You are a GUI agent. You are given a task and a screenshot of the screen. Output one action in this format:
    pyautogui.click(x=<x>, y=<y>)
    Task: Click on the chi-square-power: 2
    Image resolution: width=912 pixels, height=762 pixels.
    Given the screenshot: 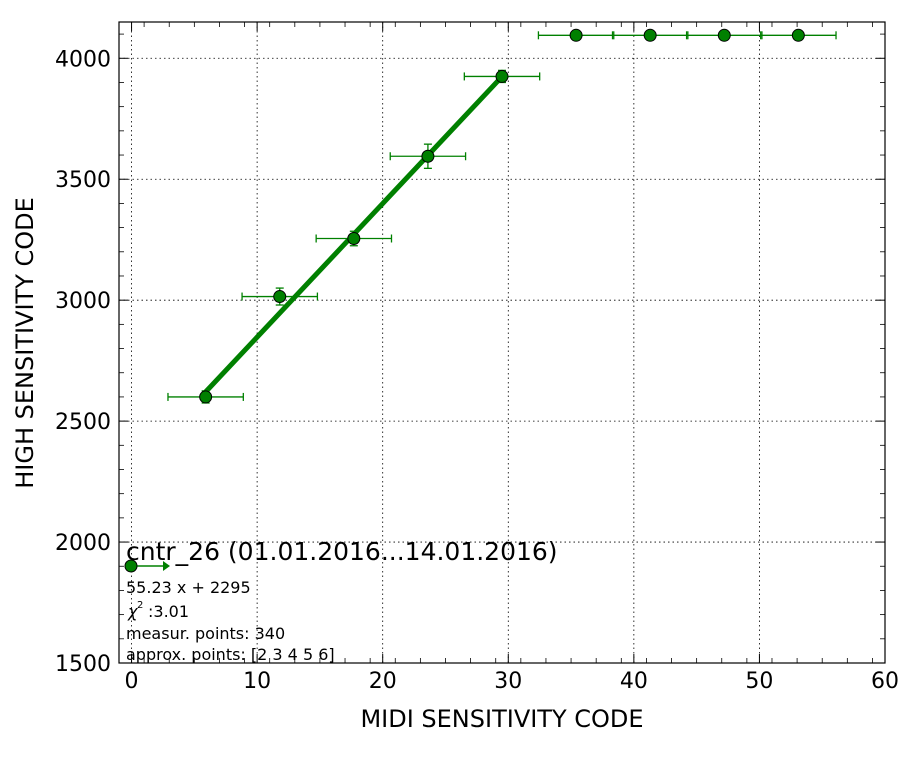 What is the action you would take?
    pyautogui.click(x=140, y=605)
    